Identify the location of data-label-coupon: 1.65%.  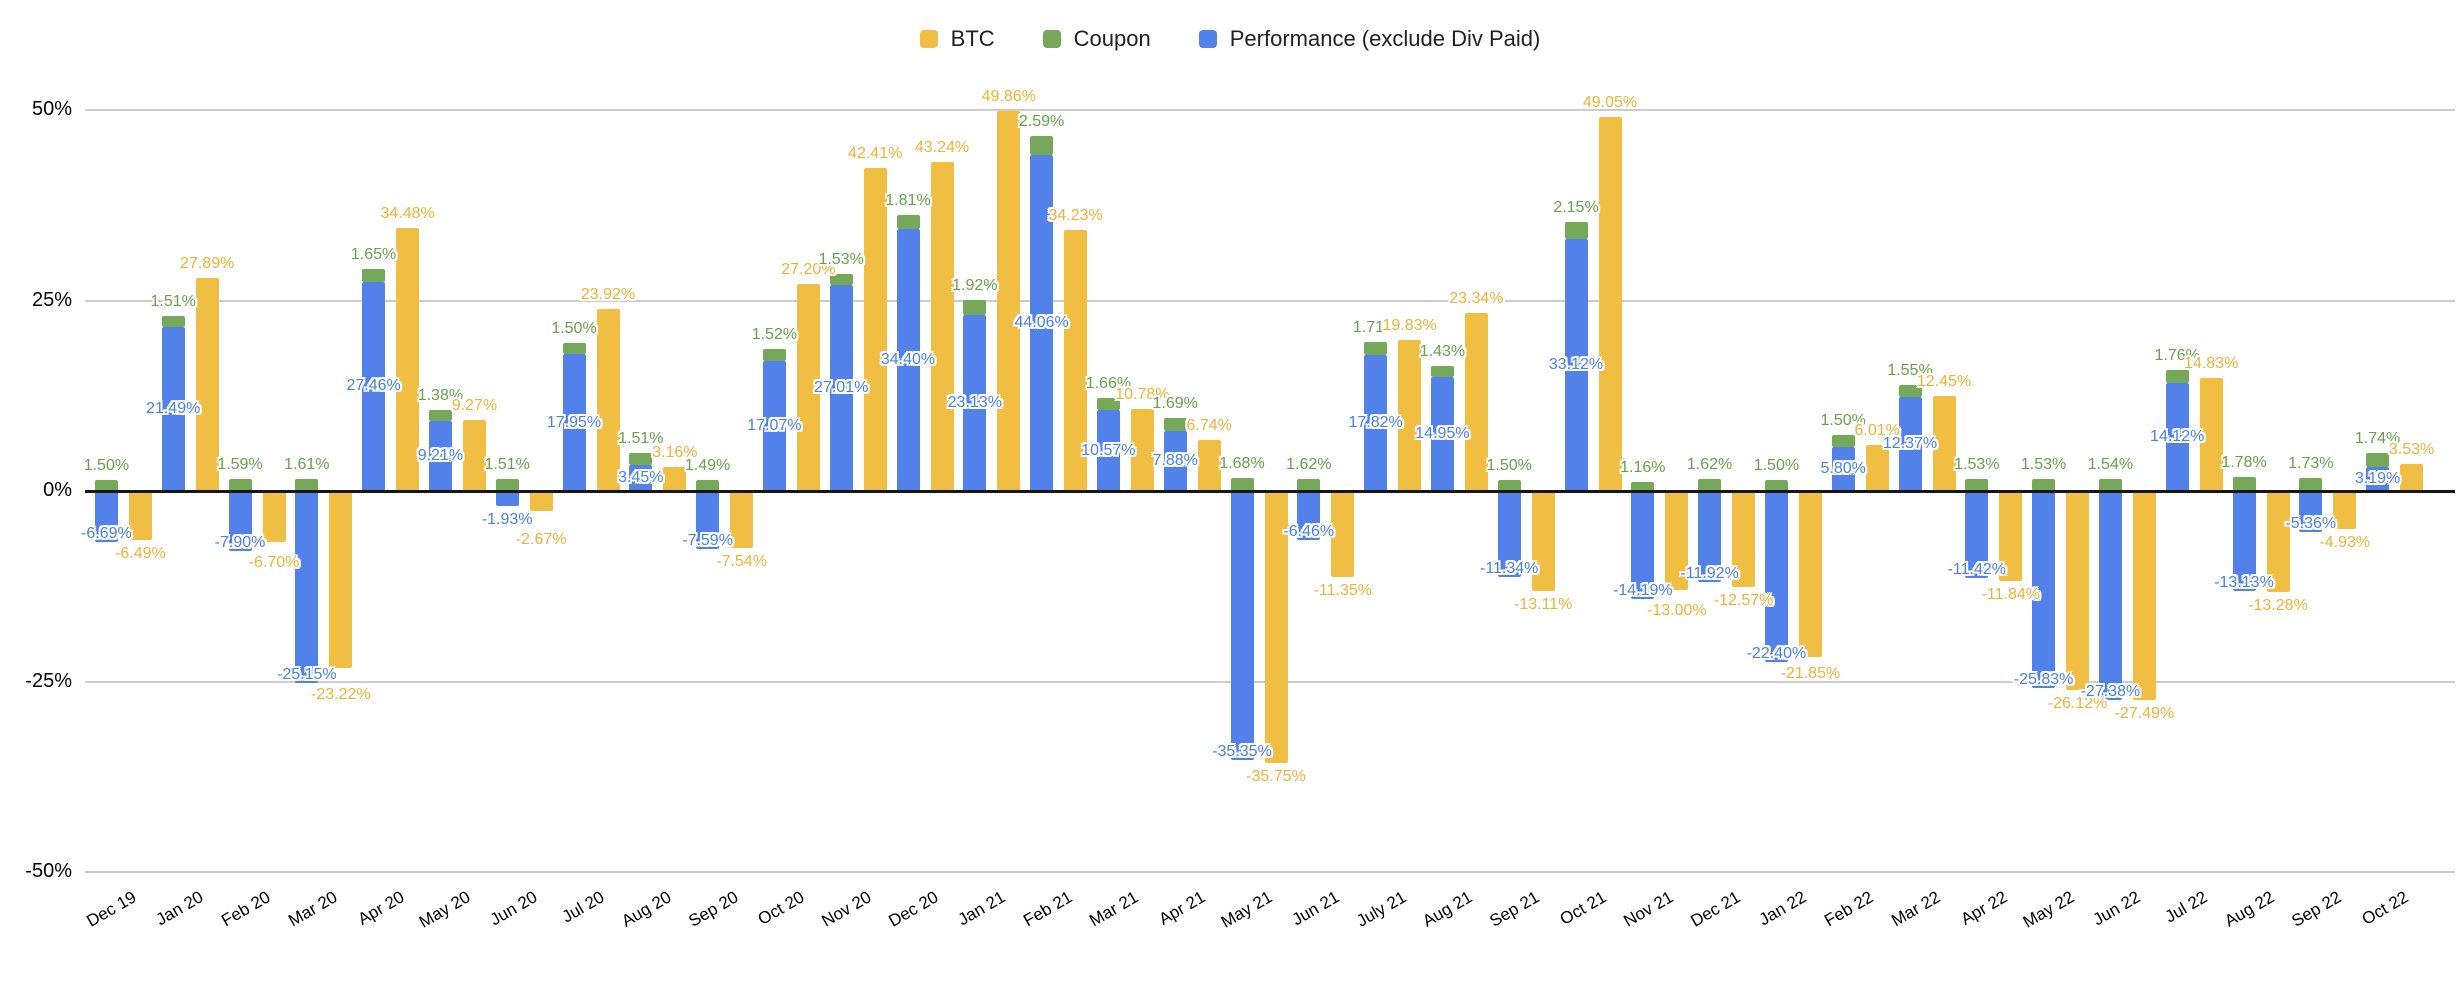
(373, 255).